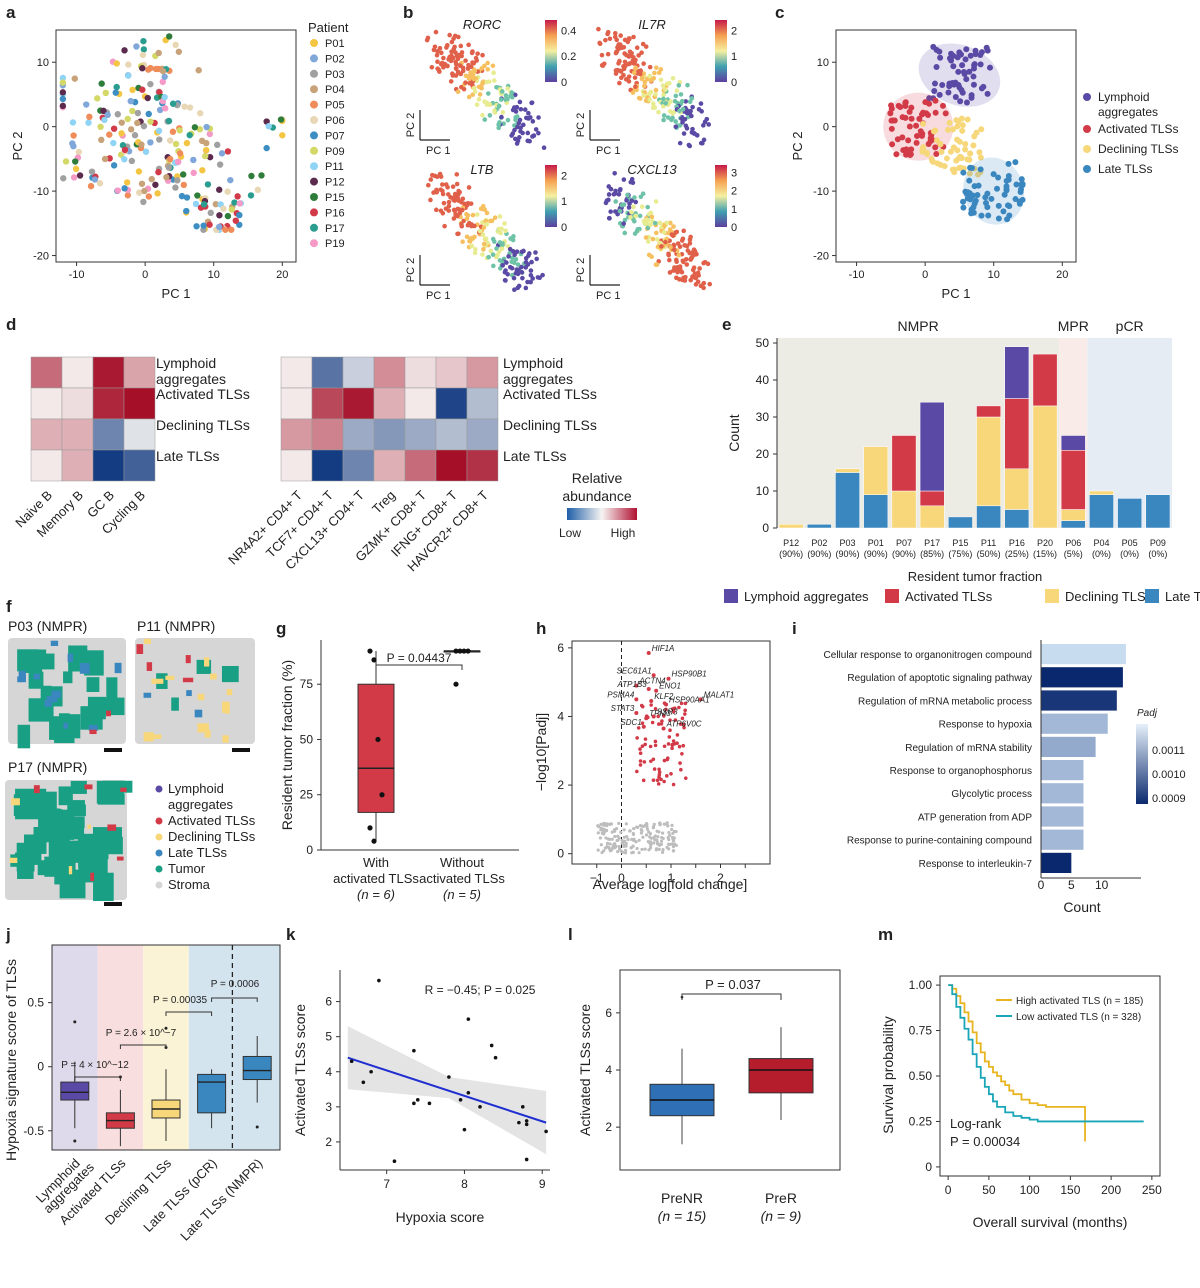  Describe the element at coordinates (945, 701) in the screenshot. I see `category-label: Regulation of mRNA metabolic process` at that location.